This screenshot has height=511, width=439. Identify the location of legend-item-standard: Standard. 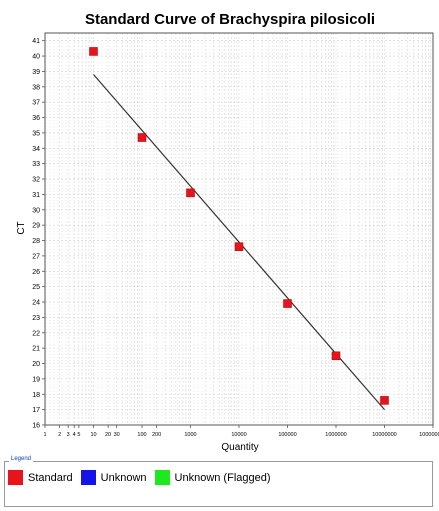
(40, 477).